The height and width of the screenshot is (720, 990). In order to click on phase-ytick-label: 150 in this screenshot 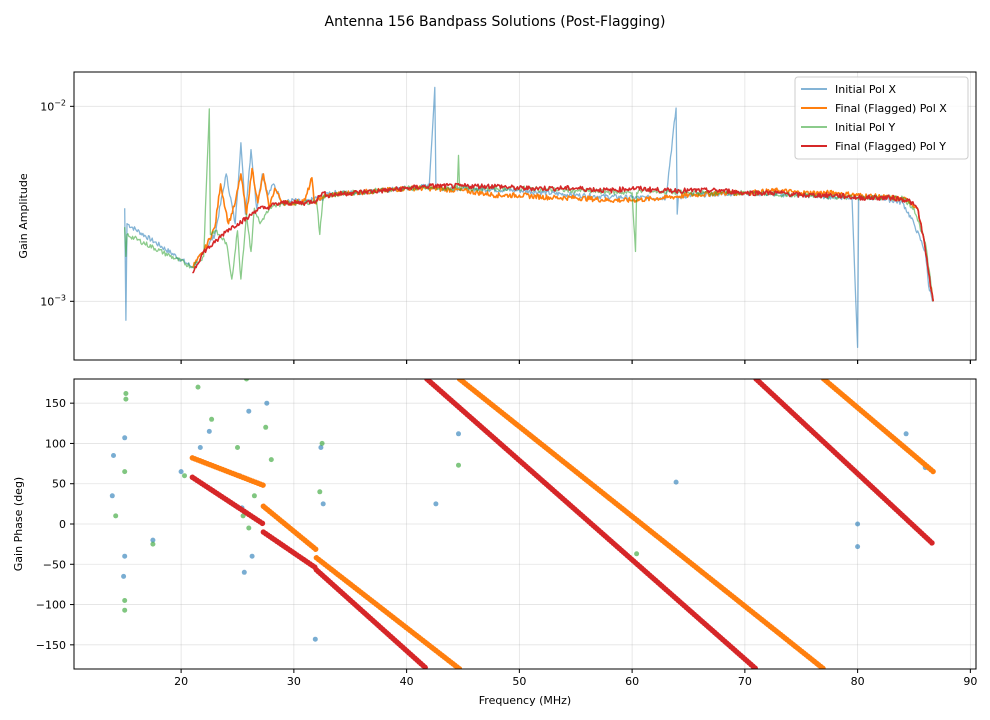, I will do `click(55, 403)`.